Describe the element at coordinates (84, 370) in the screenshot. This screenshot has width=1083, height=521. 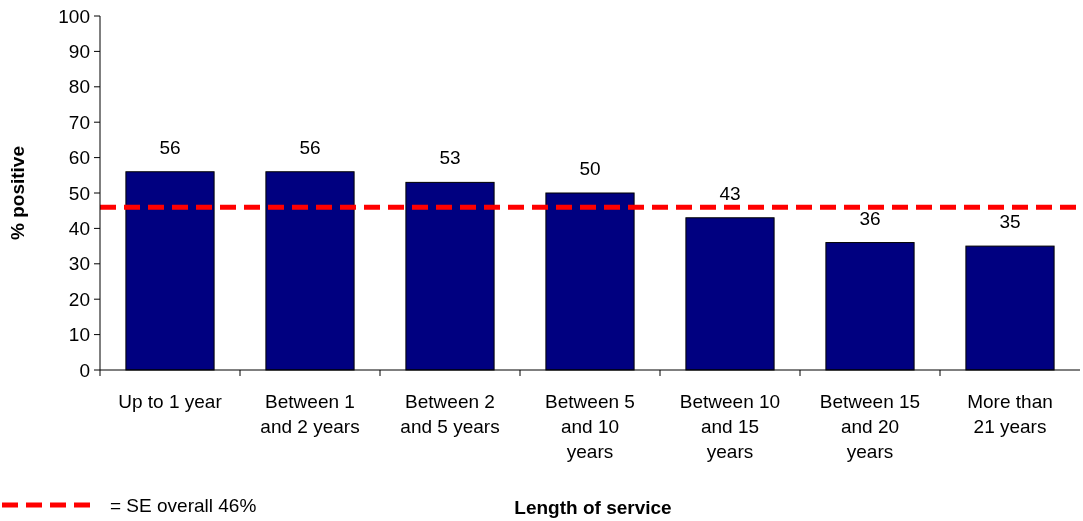
I see `y-tick-label: 0` at that location.